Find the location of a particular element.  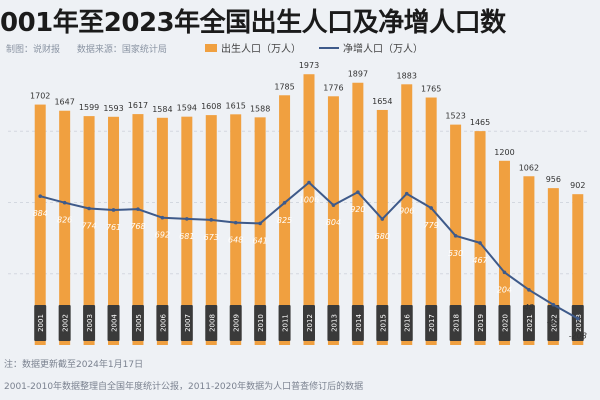

year-box-2018 is located at coordinates (455, 323).